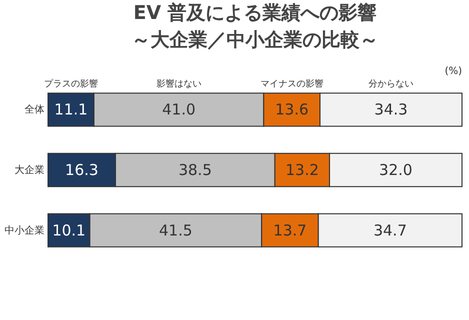 Image resolution: width=469 pixels, height=320 pixels. Describe the element at coordinates (395, 170) in the screenshot. I see `data-label: 32.0` at that location.